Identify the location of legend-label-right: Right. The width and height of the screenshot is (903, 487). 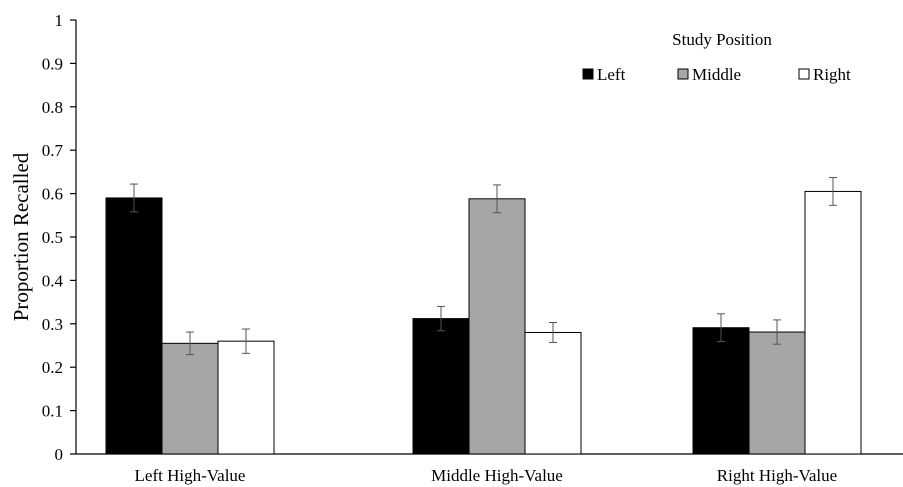
(832, 74).